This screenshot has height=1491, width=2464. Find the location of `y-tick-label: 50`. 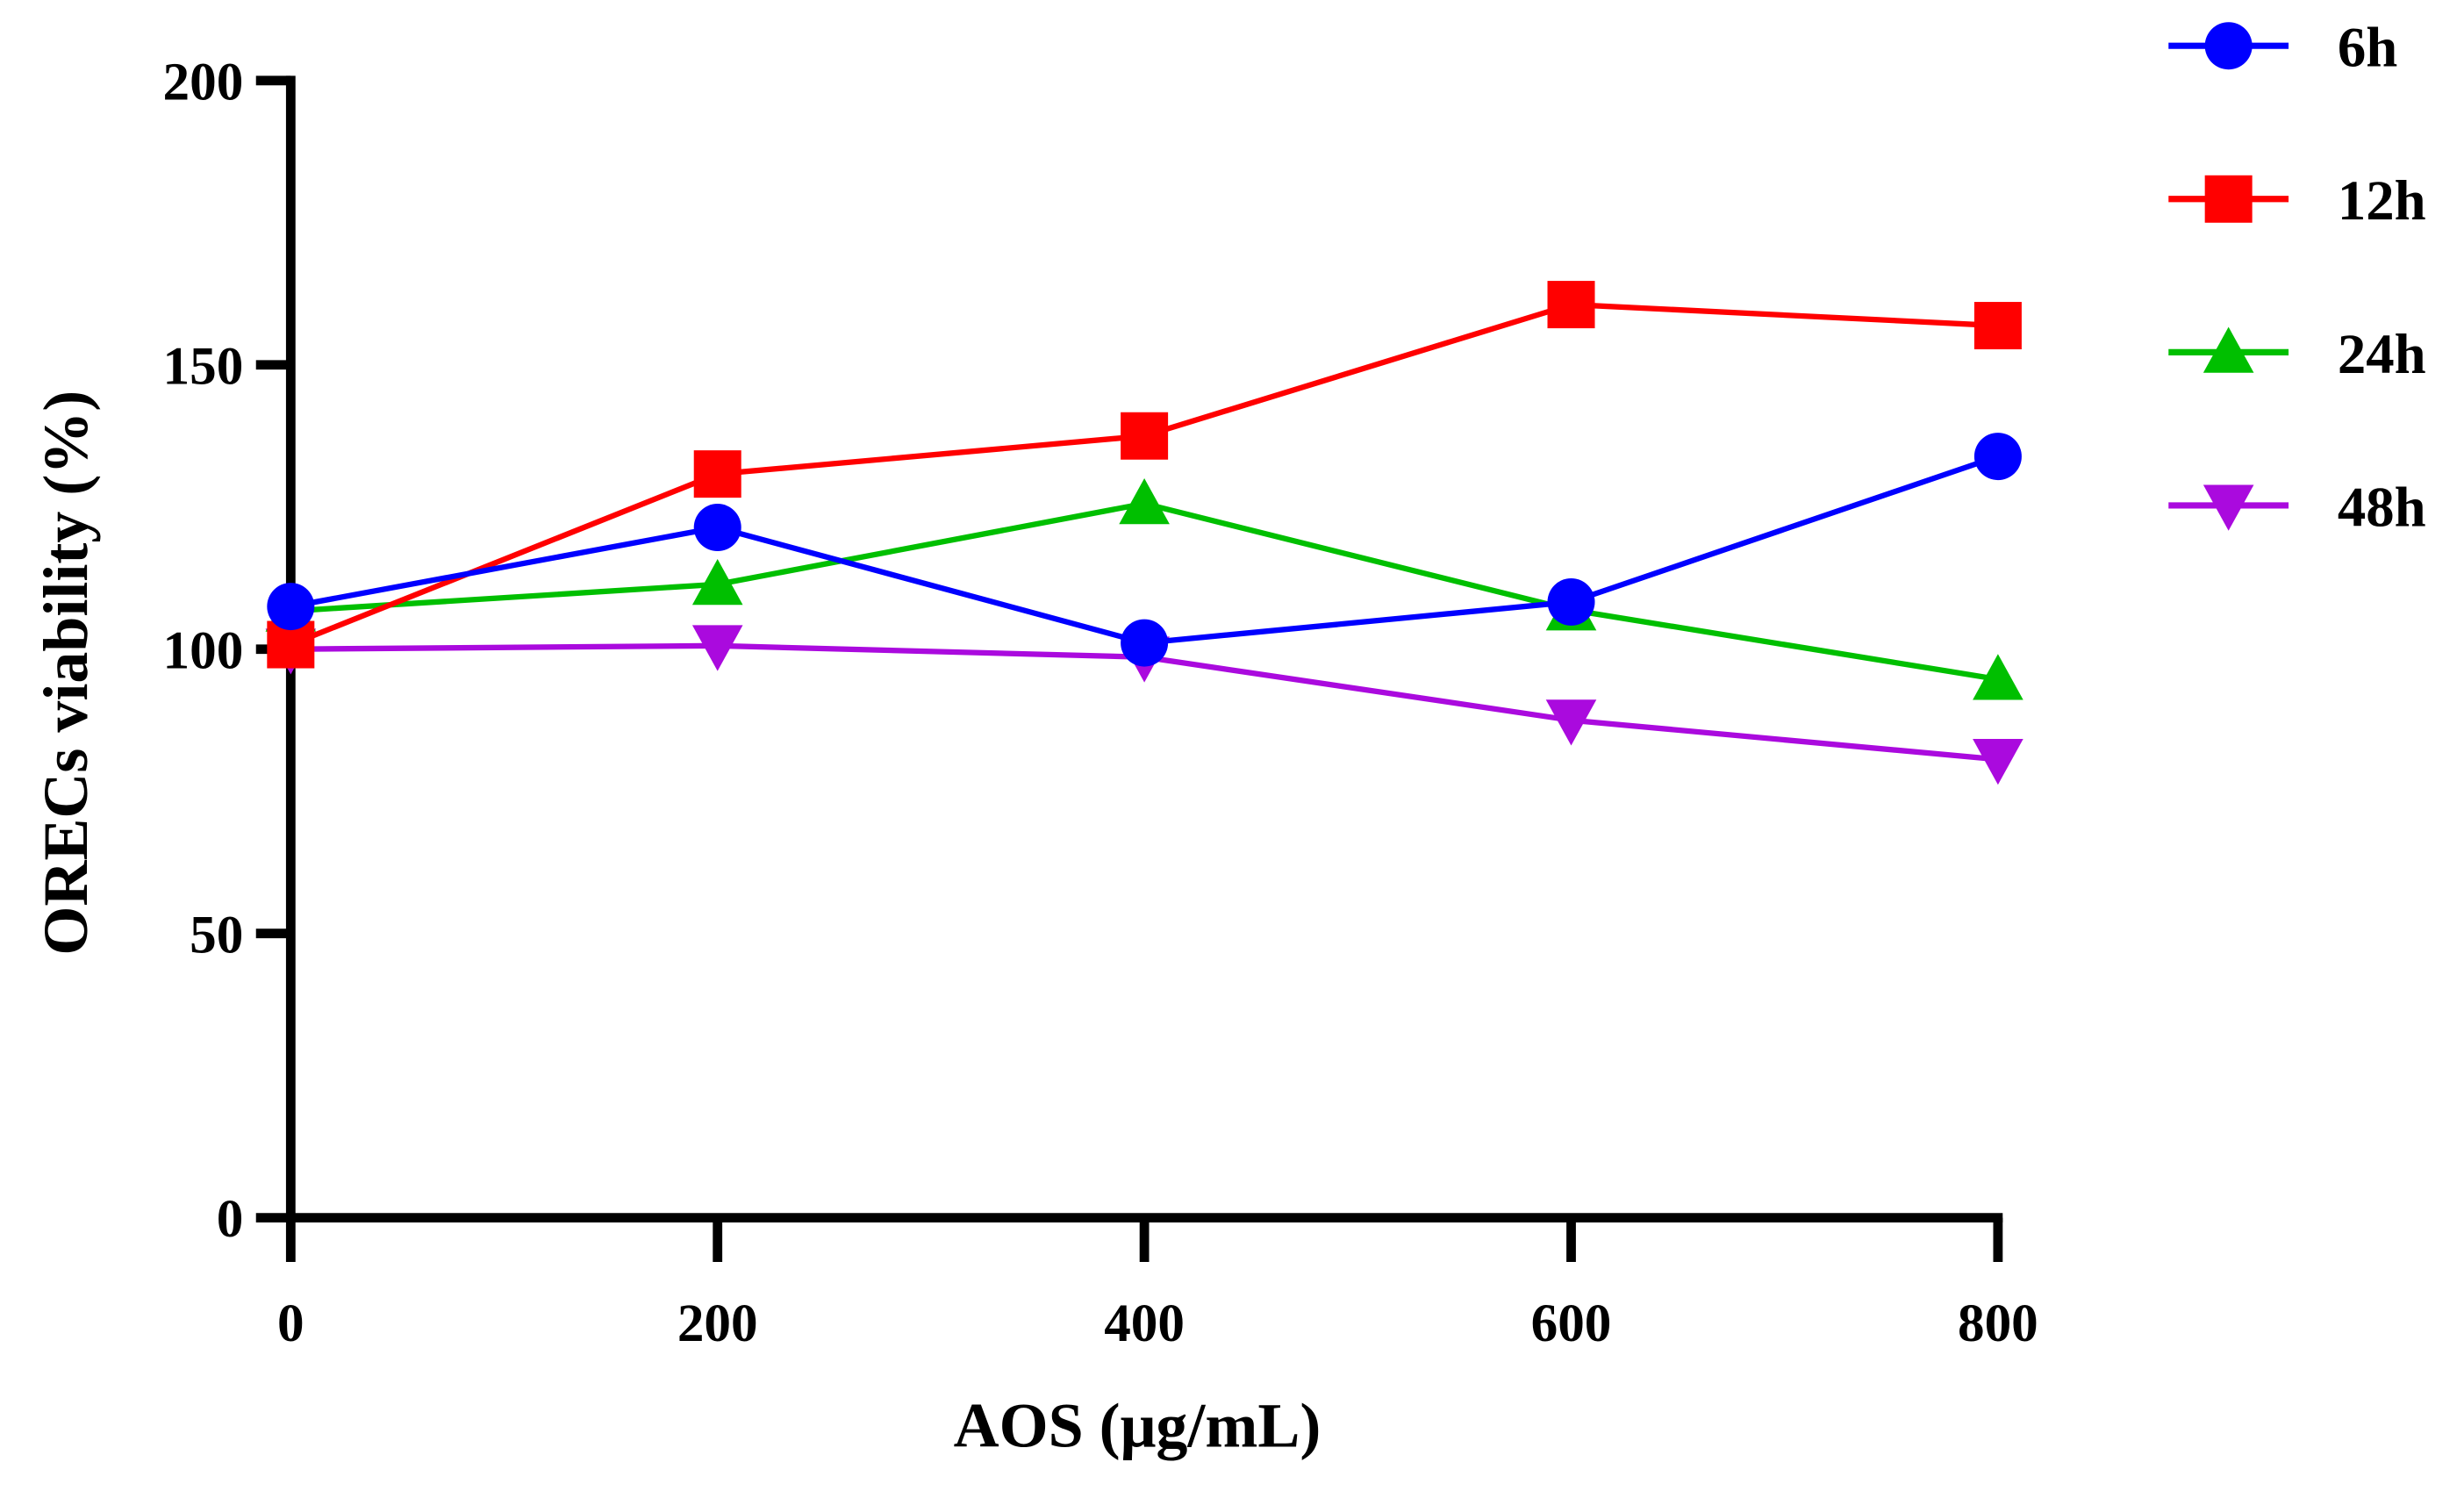

y-tick-label: 50 is located at coordinates (216, 934).